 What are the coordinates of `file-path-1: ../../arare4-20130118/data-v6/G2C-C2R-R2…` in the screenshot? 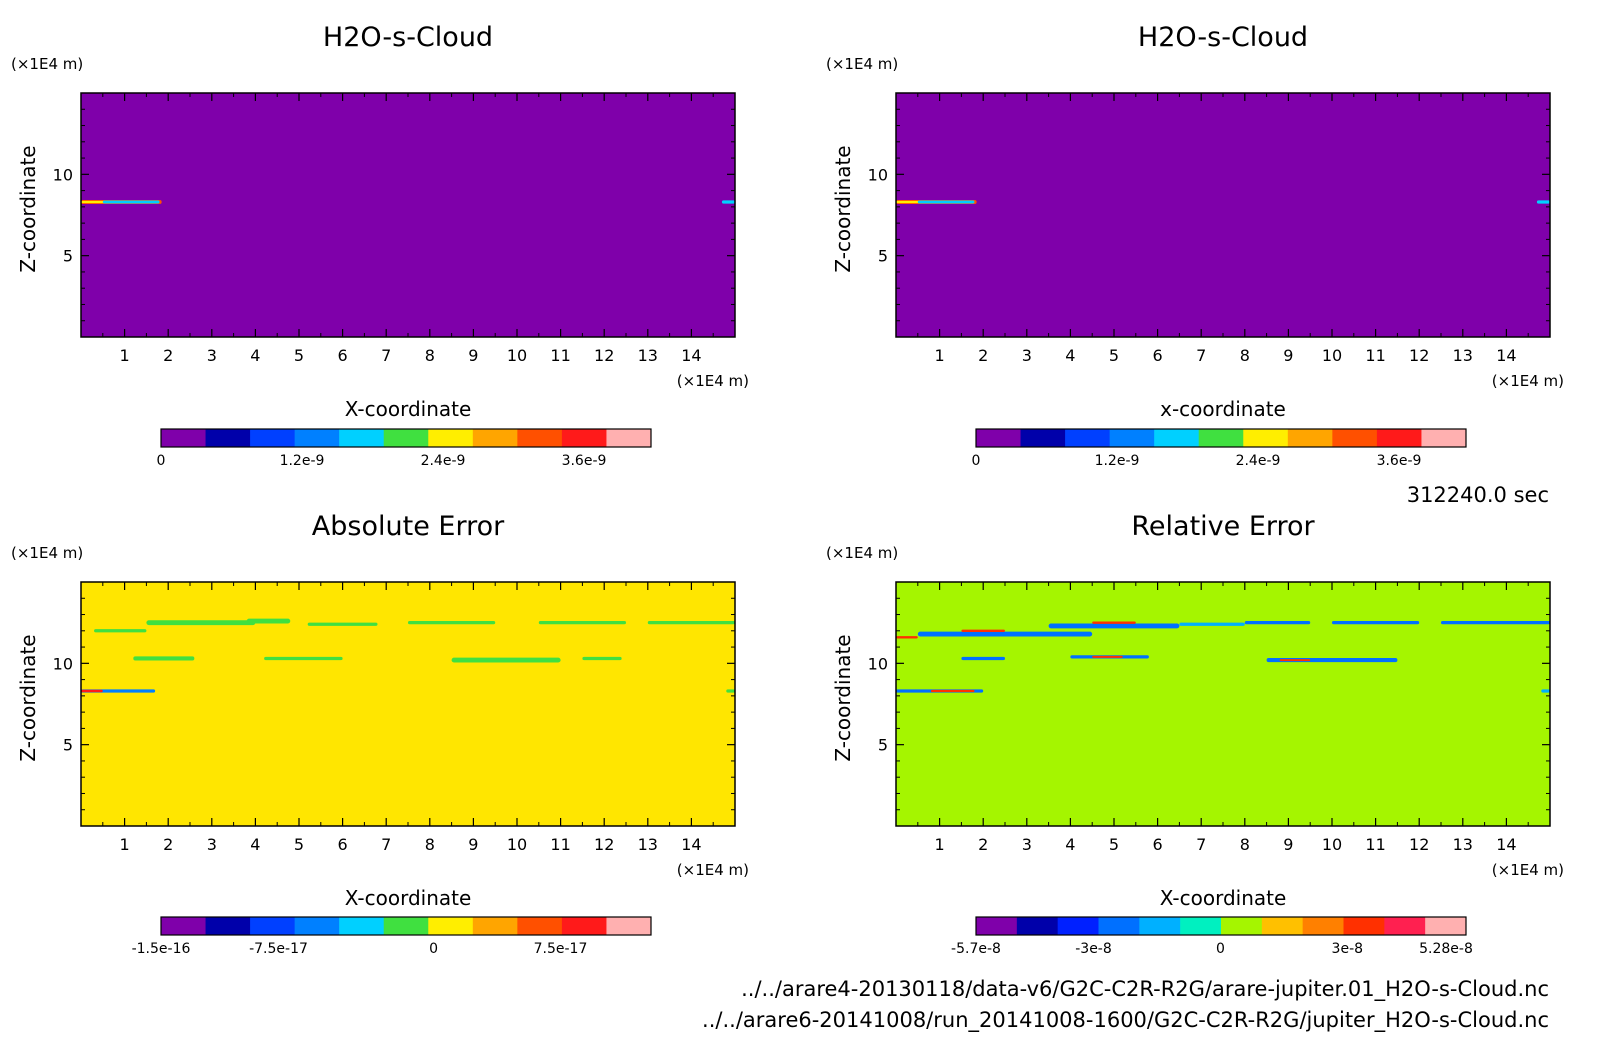 It's located at (1145, 989).